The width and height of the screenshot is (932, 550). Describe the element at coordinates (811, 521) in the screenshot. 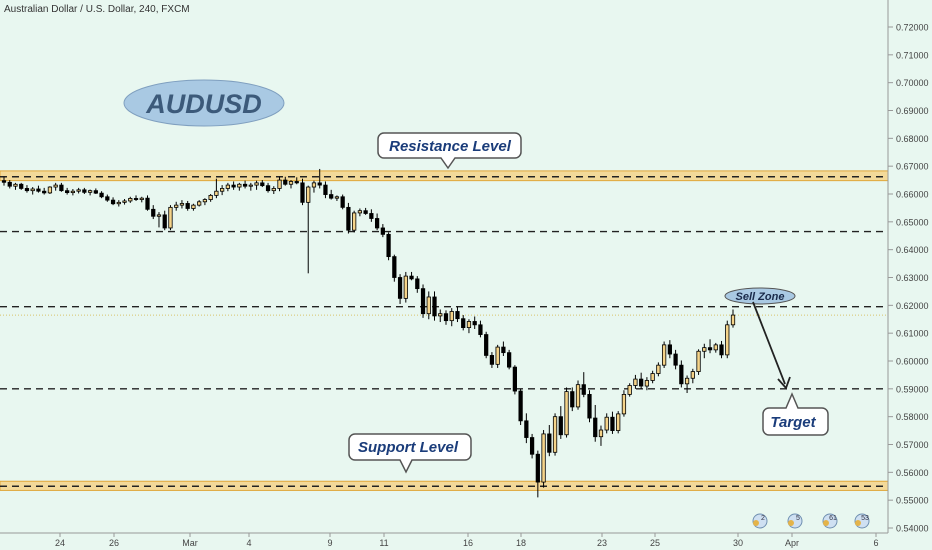

I see `event-indicators: 2 5 61 53` at that location.